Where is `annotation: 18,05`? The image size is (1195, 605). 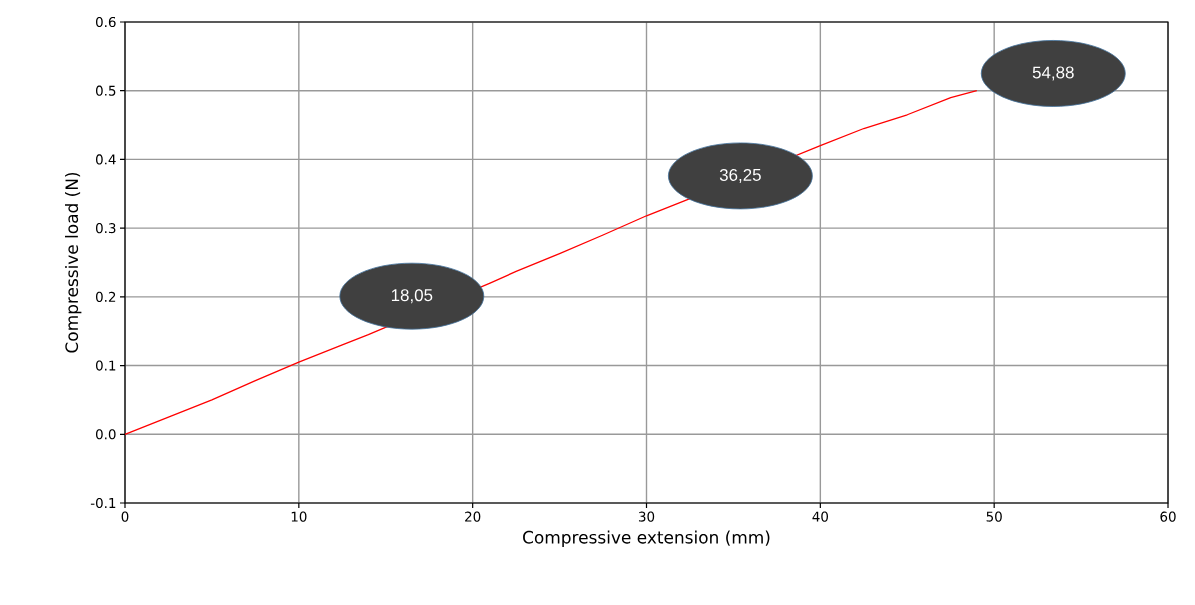
annotation: 18,05 is located at coordinates (412, 296).